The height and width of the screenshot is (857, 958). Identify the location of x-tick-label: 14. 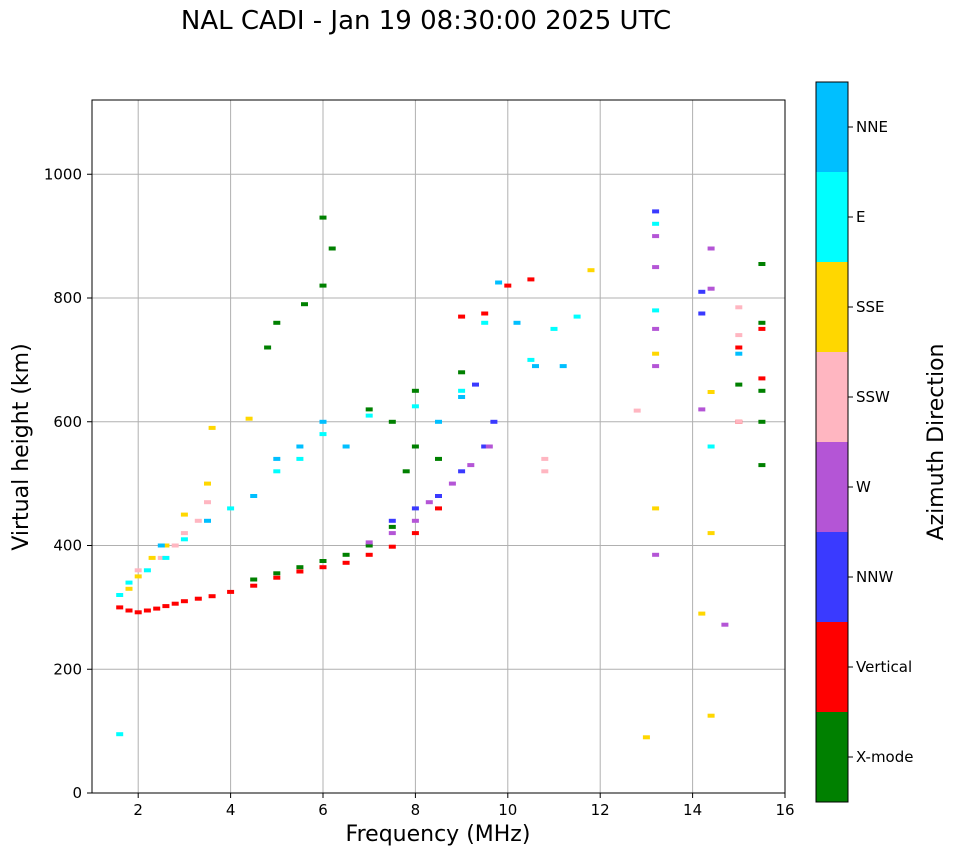
(692, 810).